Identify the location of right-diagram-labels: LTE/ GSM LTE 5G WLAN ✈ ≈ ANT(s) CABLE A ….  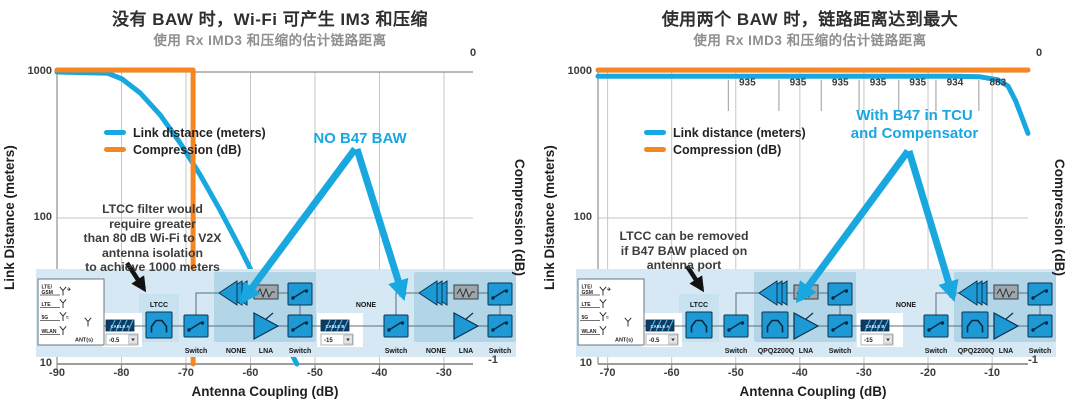
(817, 319).